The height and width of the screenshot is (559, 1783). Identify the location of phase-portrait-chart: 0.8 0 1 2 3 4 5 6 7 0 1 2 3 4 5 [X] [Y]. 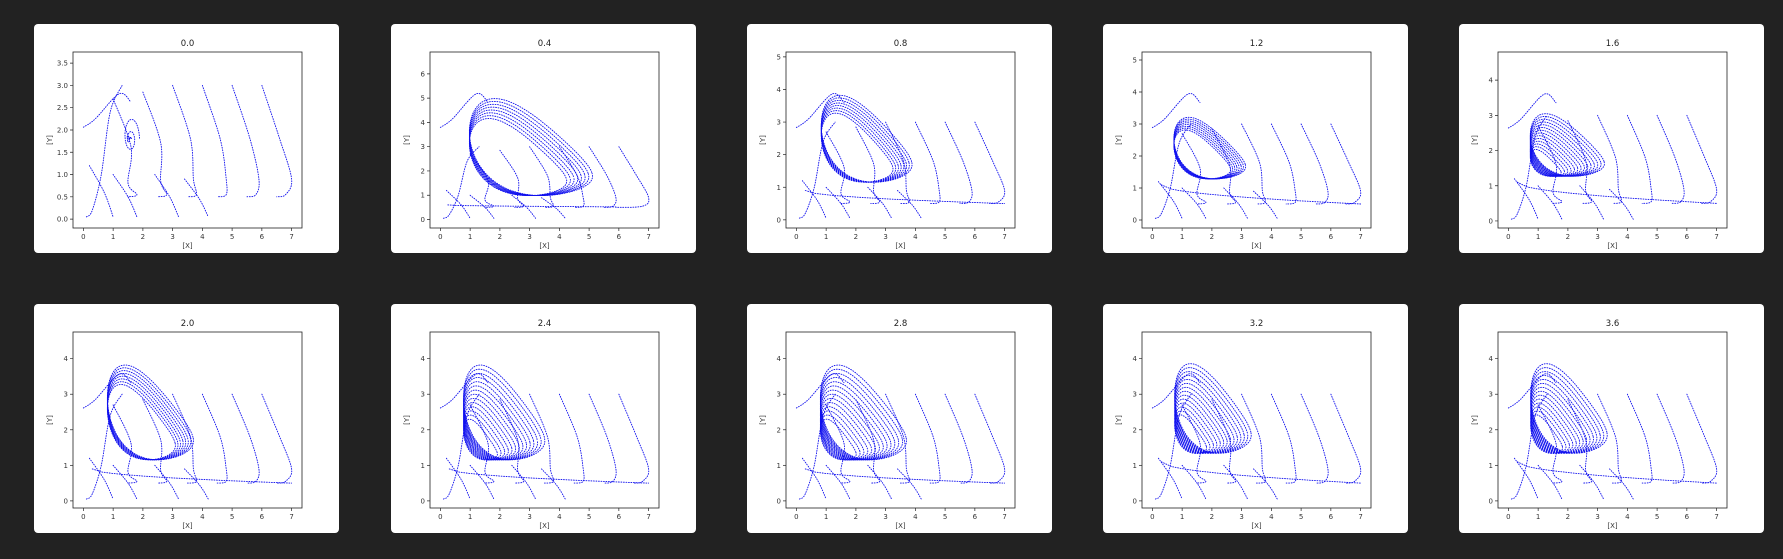
(887, 144).